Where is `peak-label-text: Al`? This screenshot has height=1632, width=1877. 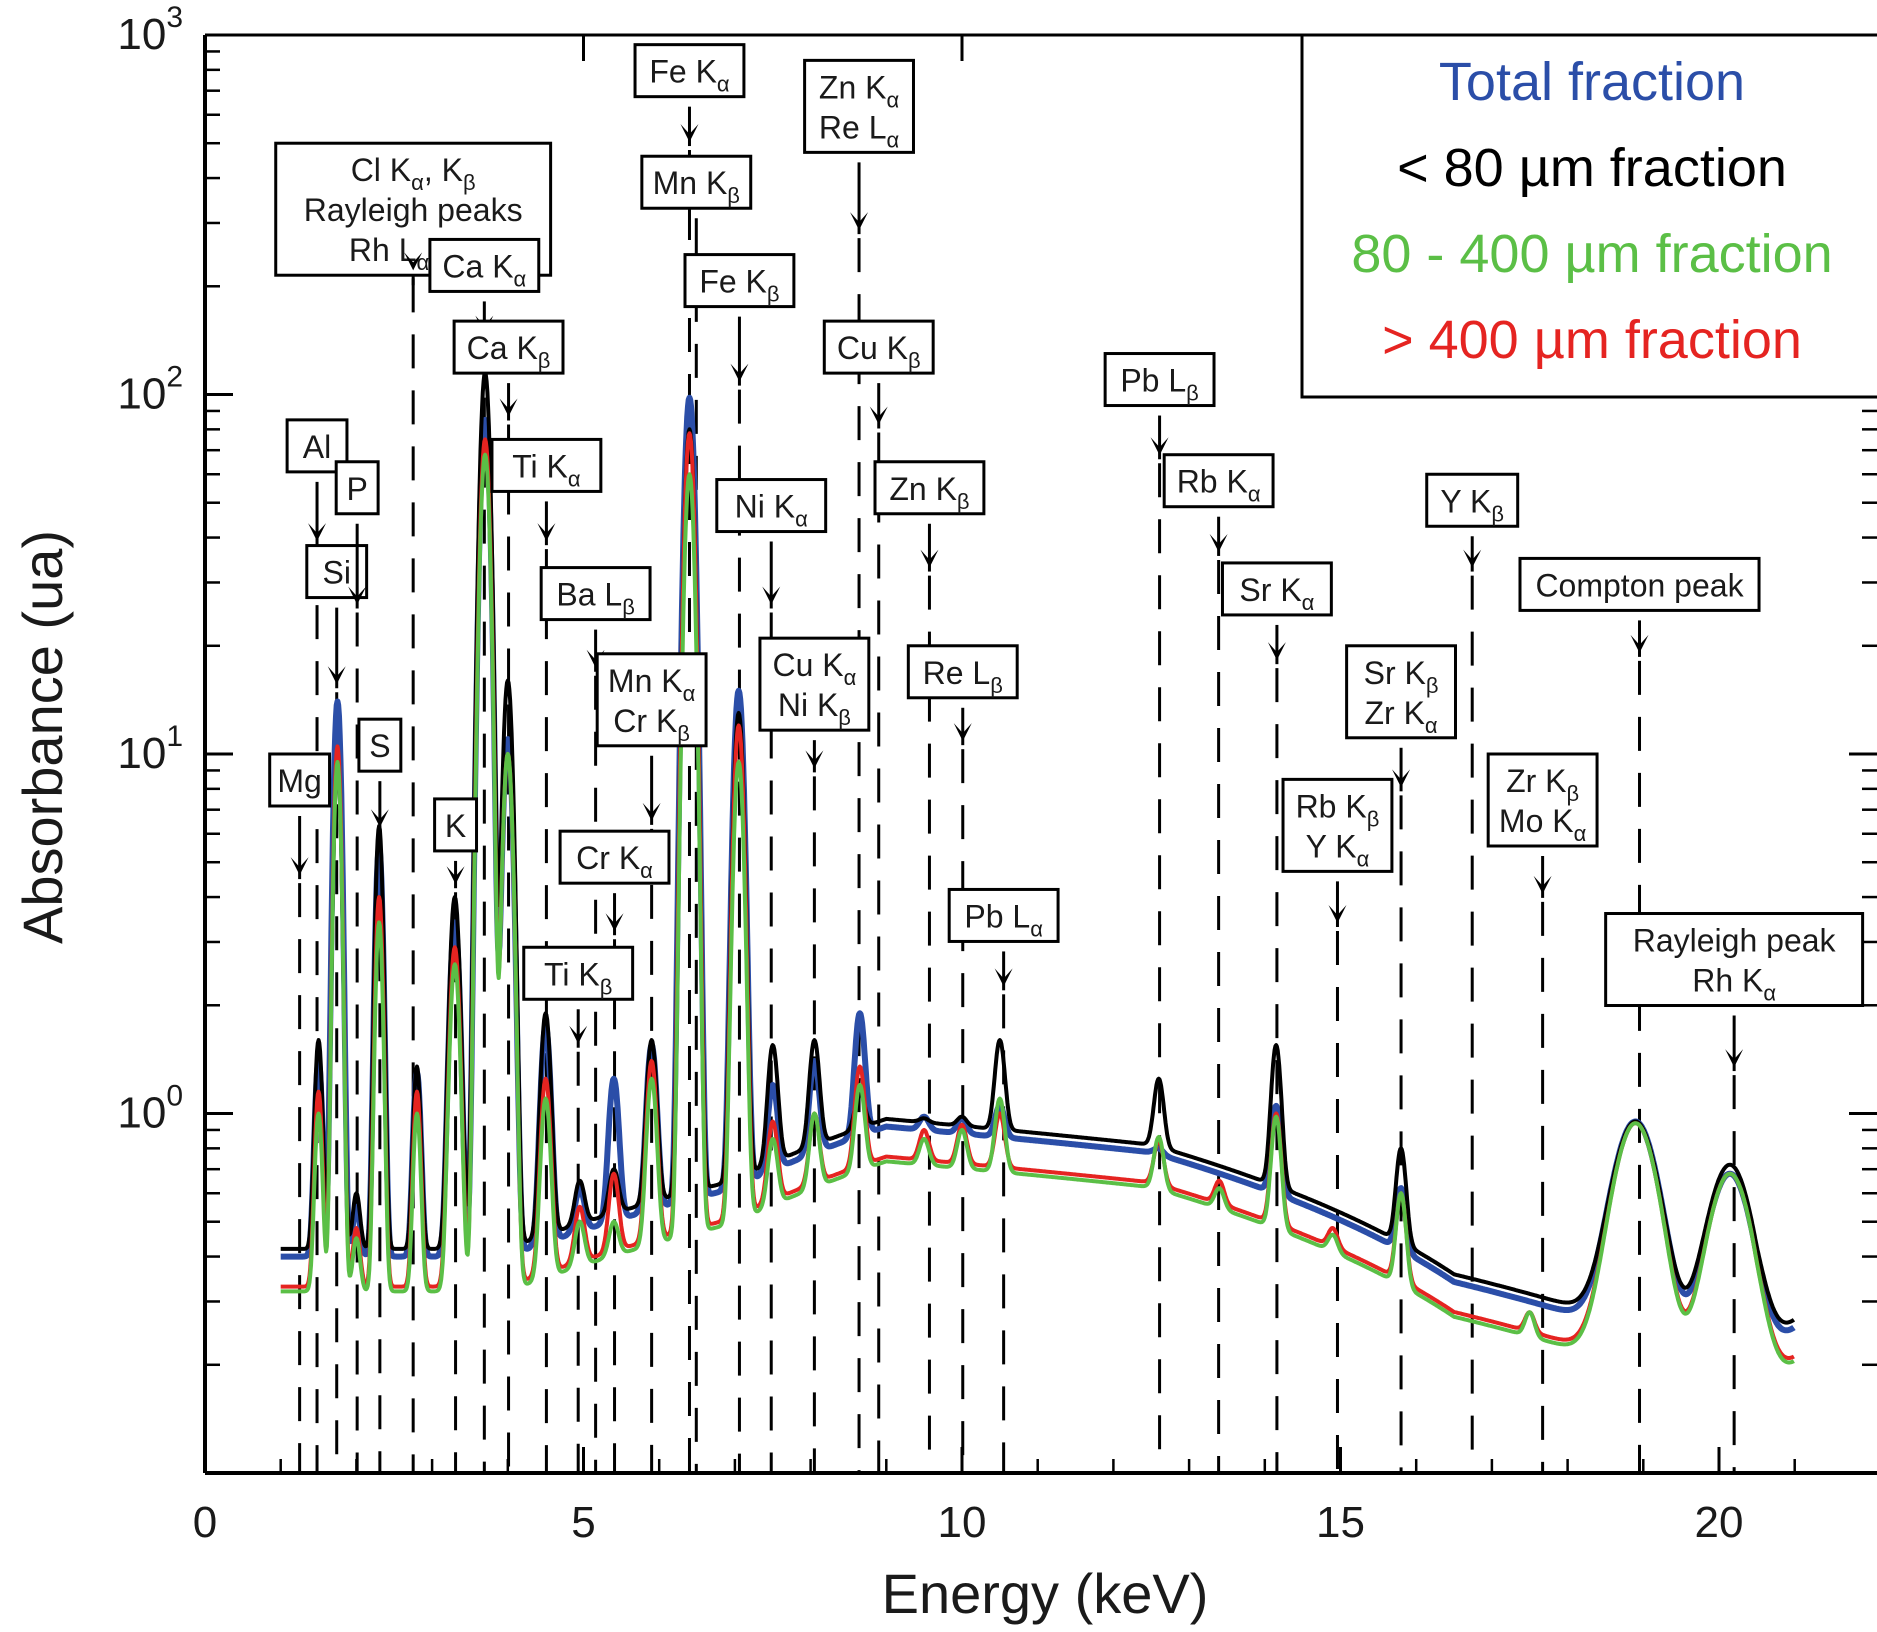 peak-label-text: Al is located at coordinates (317, 447).